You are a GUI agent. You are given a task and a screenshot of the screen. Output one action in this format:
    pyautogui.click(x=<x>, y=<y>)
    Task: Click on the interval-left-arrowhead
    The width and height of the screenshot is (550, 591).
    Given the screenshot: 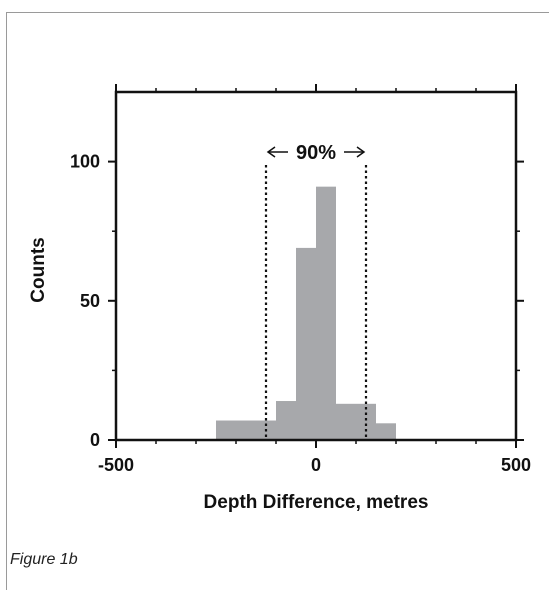 What is the action you would take?
    pyautogui.click(x=271, y=152)
    